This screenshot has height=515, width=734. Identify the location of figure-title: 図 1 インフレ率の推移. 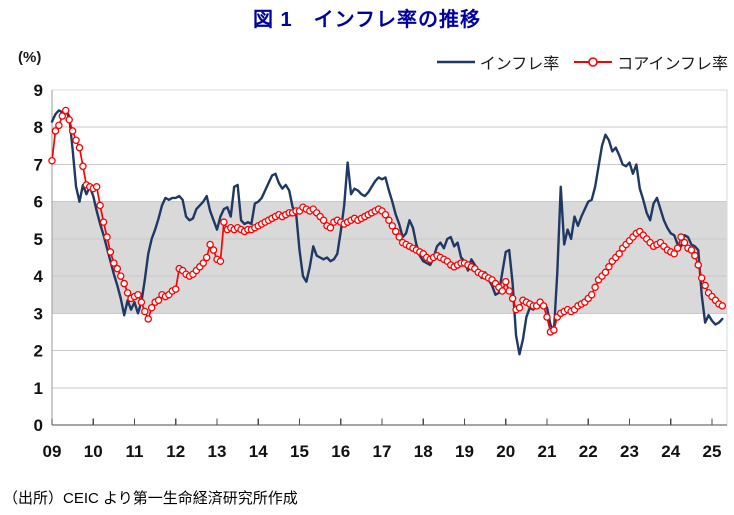
(367, 20).